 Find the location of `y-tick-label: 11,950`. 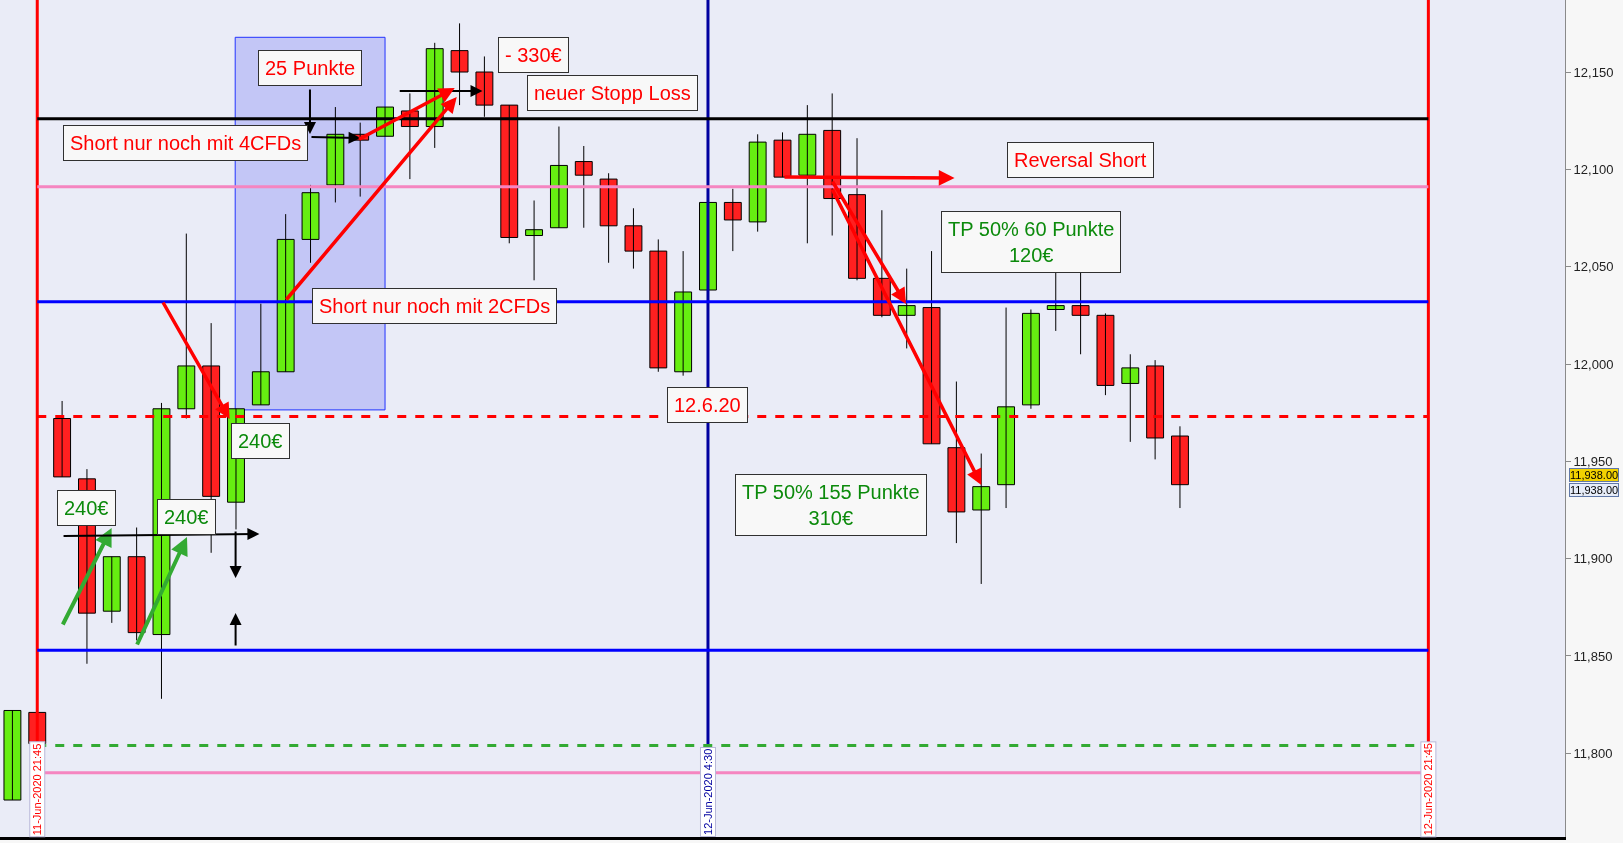

y-tick-label: 11,950 is located at coordinates (1593, 461).